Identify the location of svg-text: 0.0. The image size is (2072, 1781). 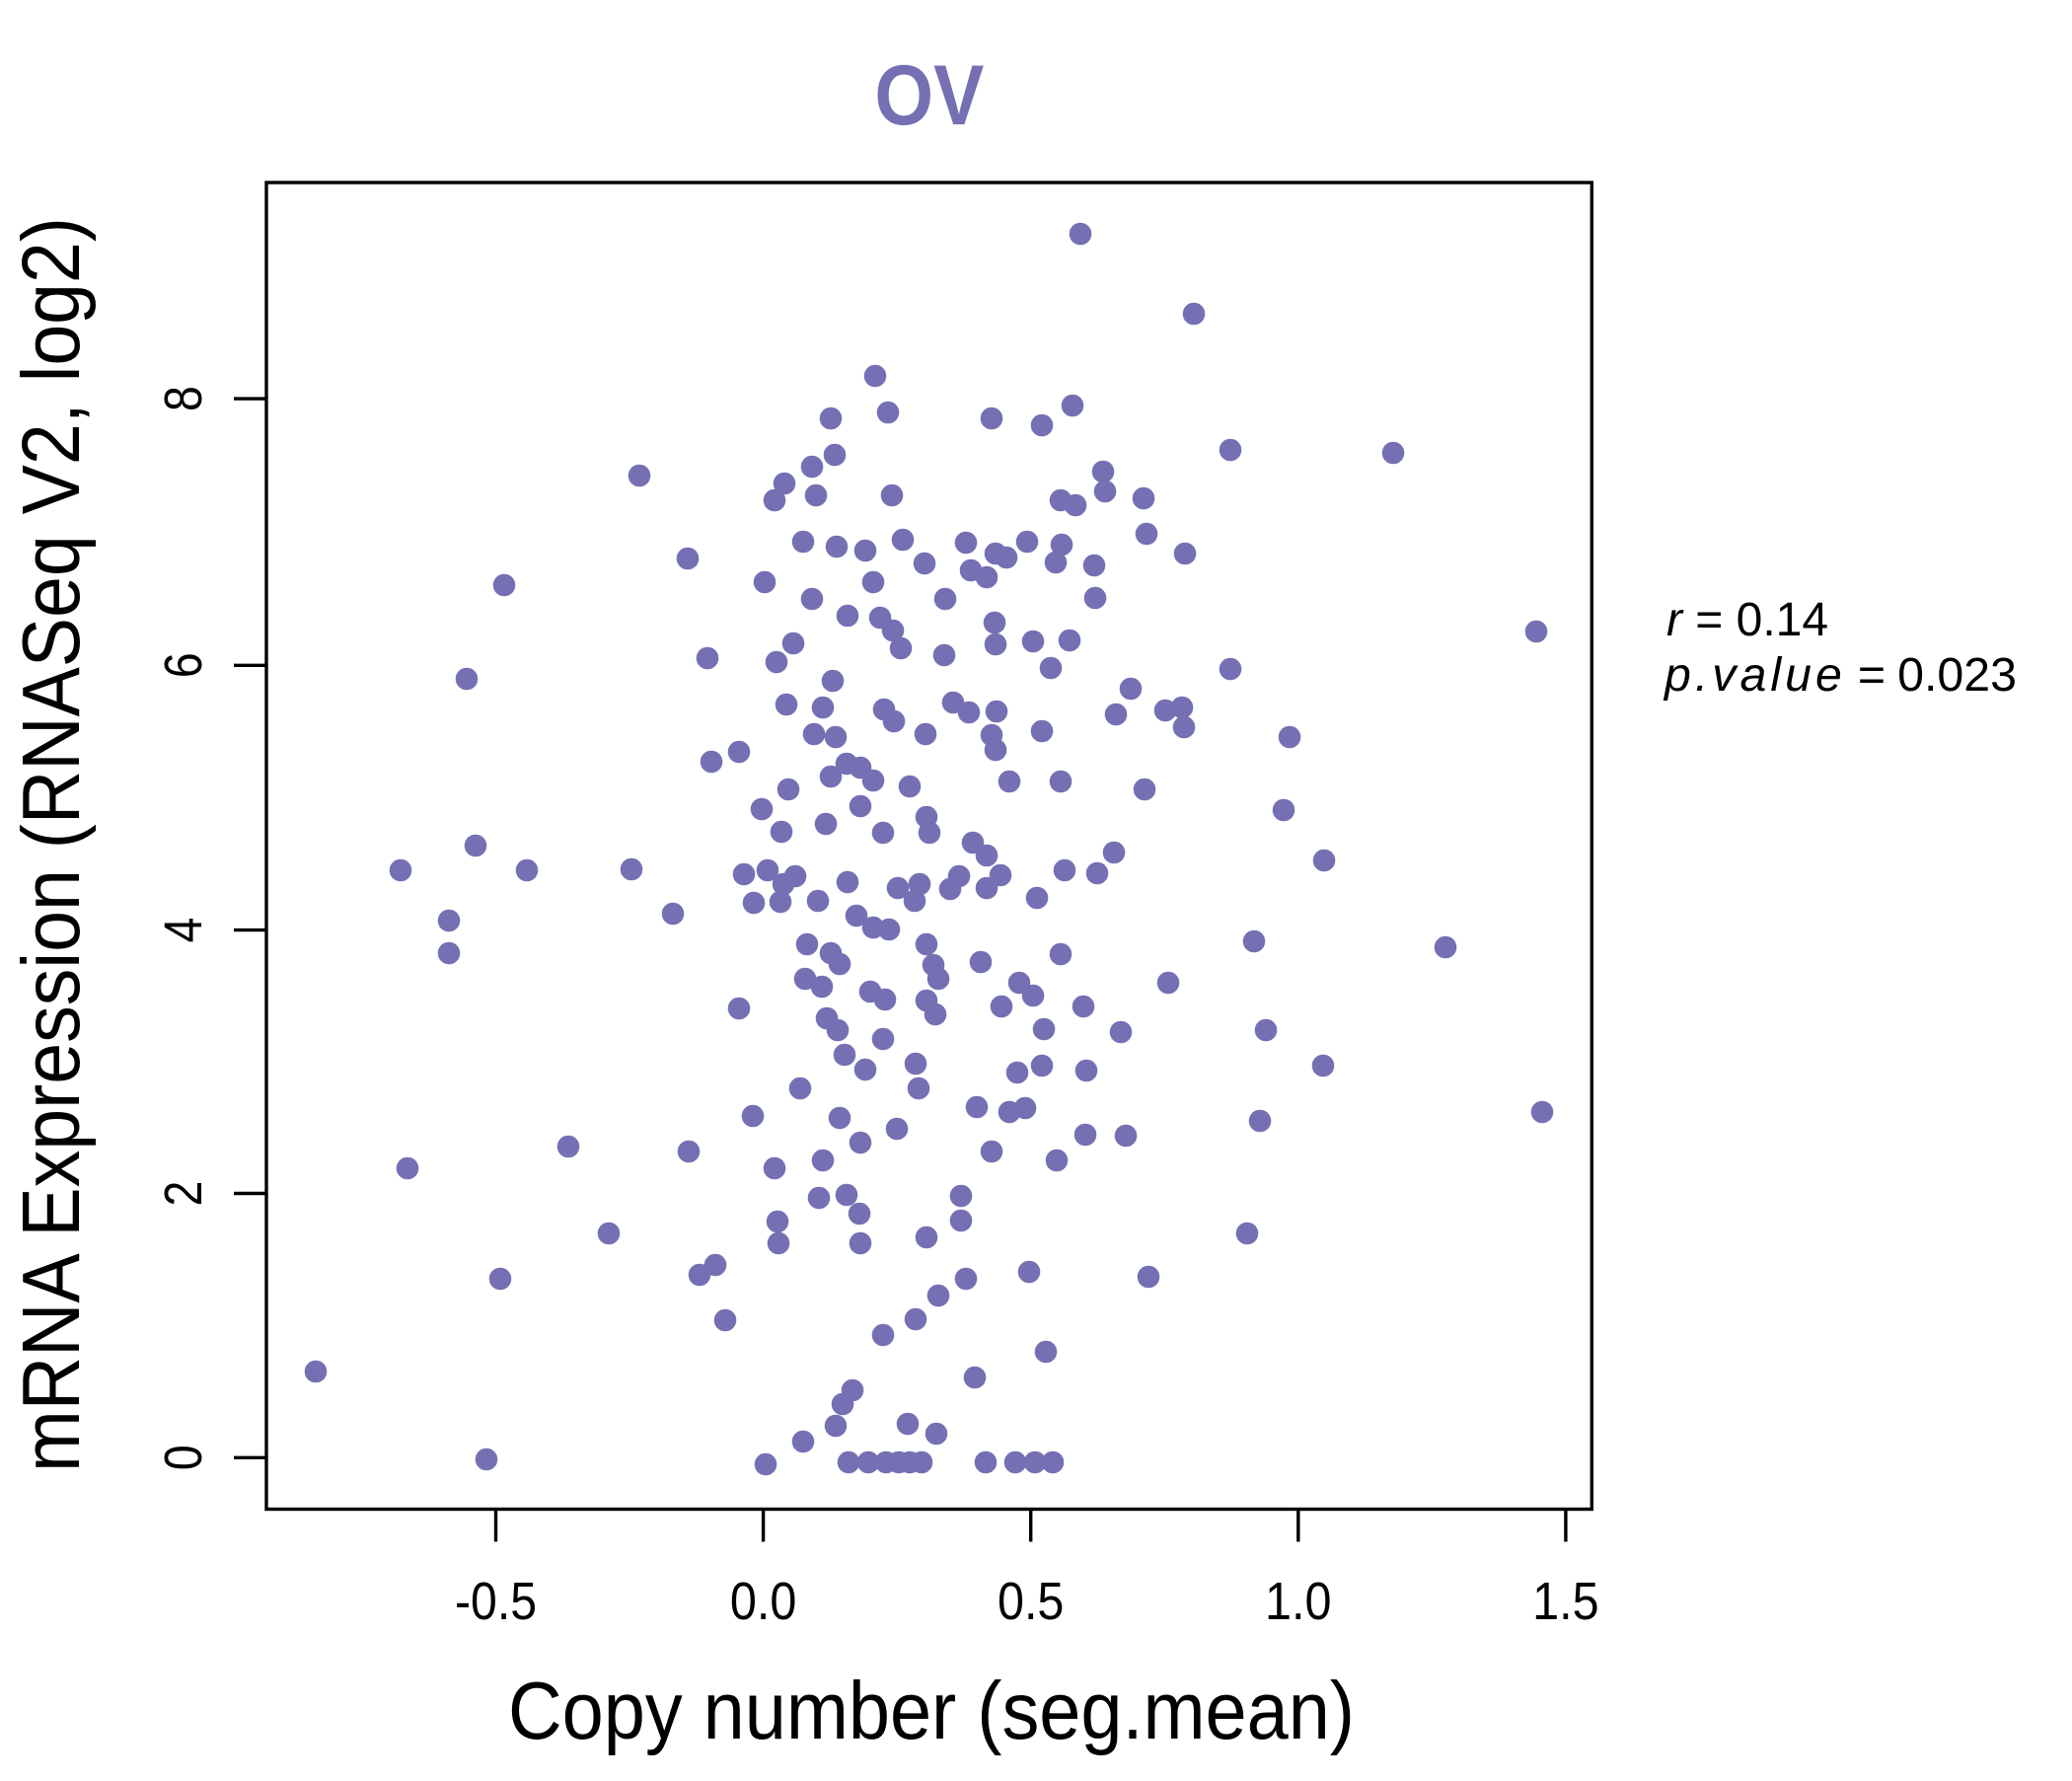
(764, 1601).